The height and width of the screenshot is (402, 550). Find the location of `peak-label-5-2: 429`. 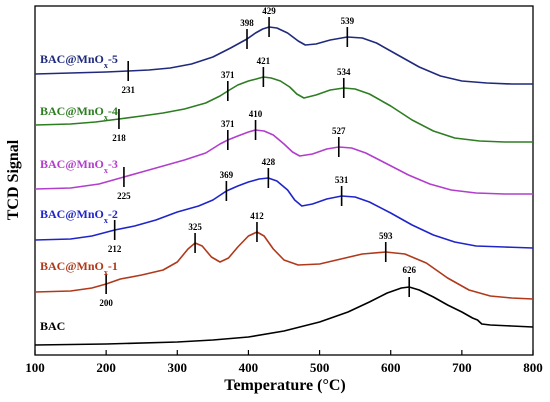

peak-label-5-2: 429 is located at coordinates (269, 11).